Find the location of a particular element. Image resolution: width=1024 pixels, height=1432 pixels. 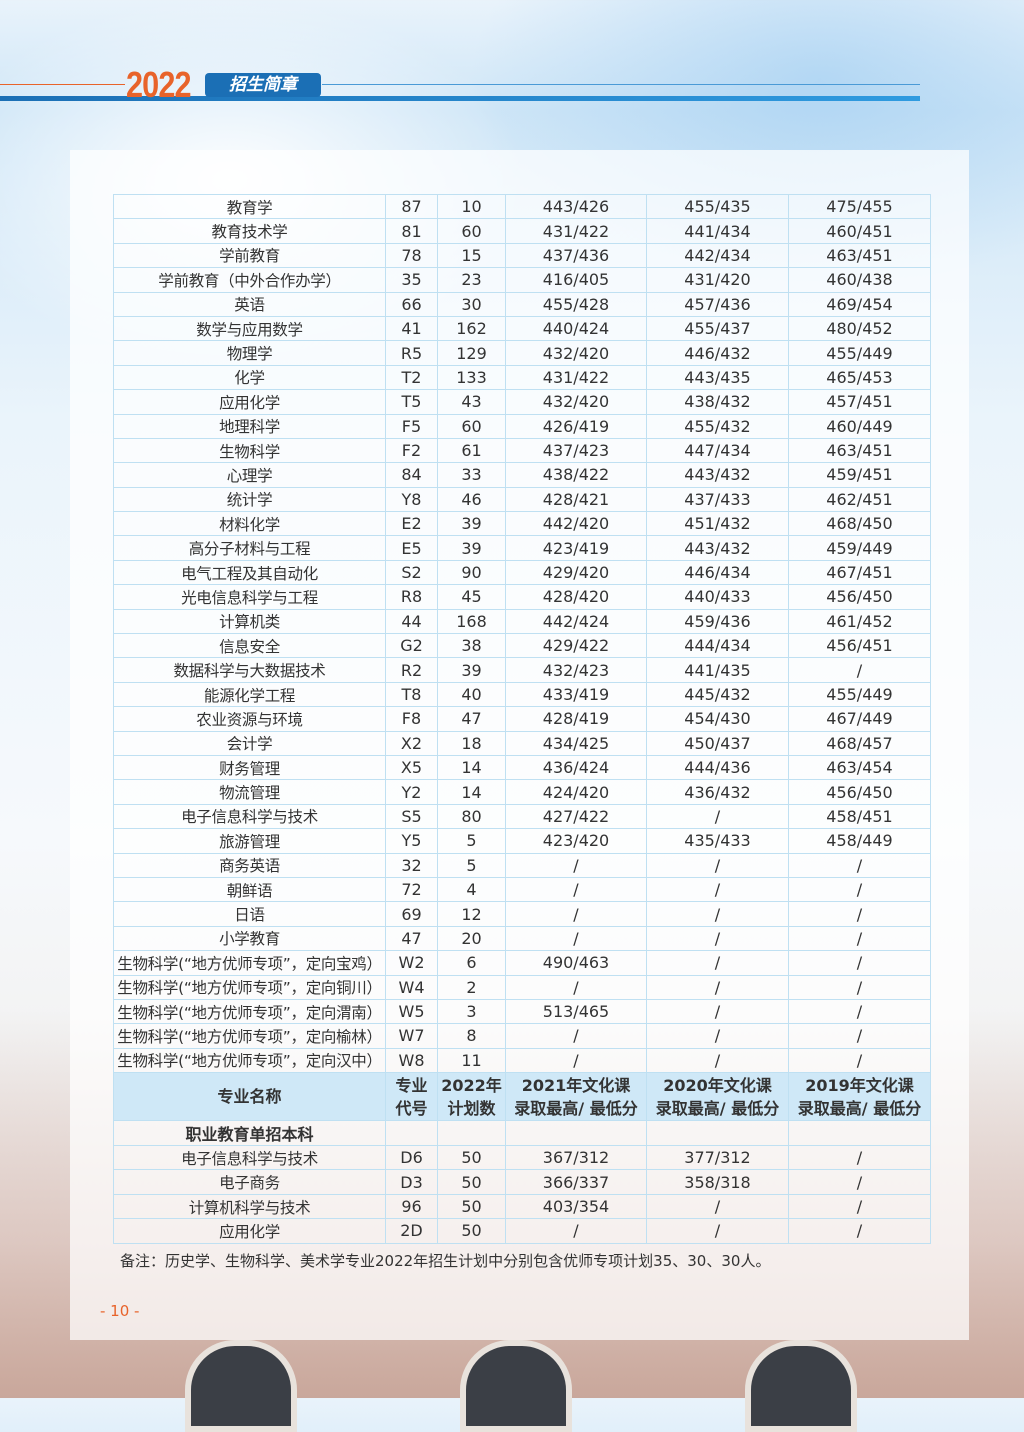

major-name: 教育学 is located at coordinates (249, 206).